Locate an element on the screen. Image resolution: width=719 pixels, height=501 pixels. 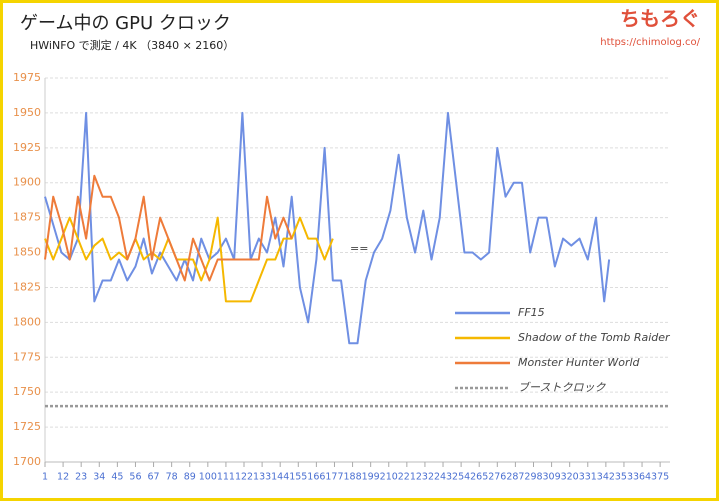
x-tick-label: 331 is located at coordinates (588, 477).